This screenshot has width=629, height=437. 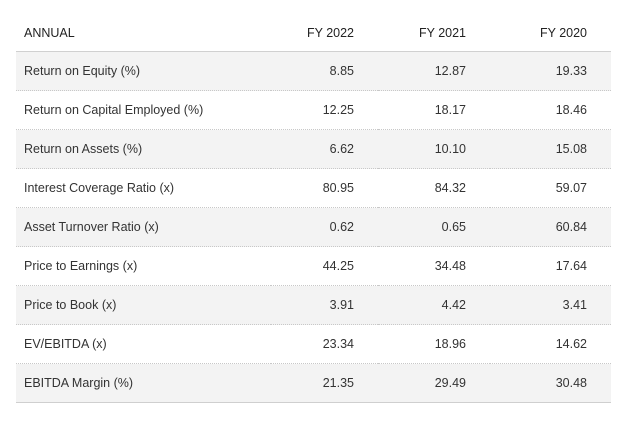 What do you see at coordinates (324, 33) in the screenshot?
I see `header-fy-2022: FY 2022` at bounding box center [324, 33].